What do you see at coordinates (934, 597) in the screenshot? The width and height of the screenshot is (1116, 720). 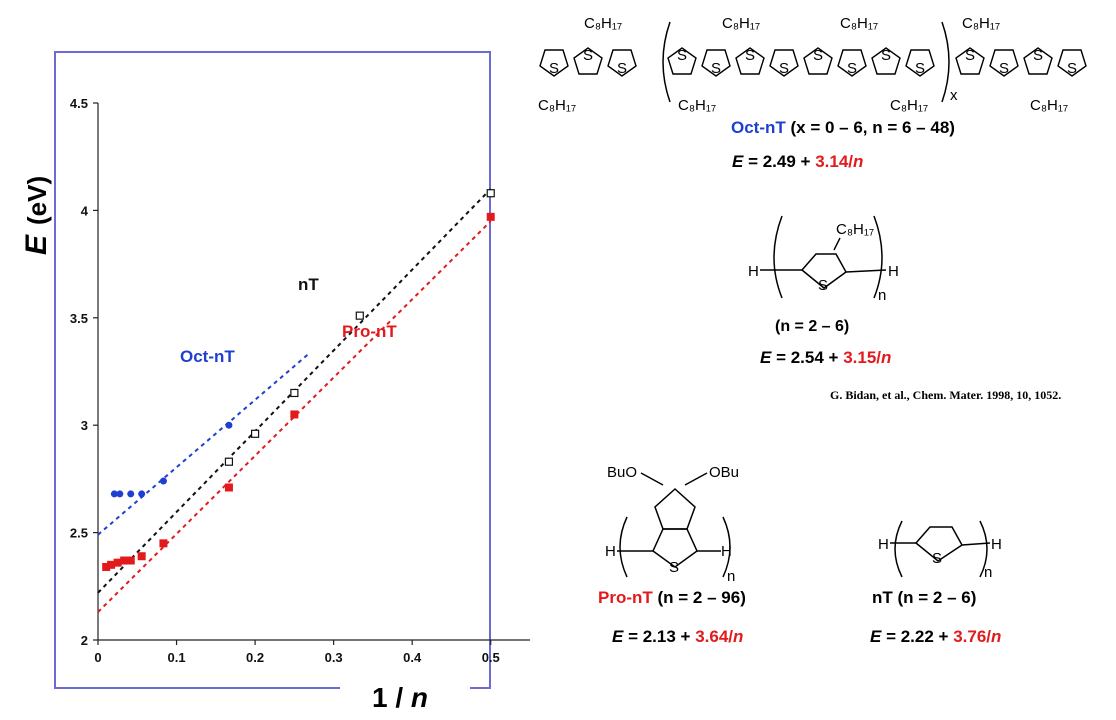 I see `nt-range: (n = 2 – 6)` at bounding box center [934, 597].